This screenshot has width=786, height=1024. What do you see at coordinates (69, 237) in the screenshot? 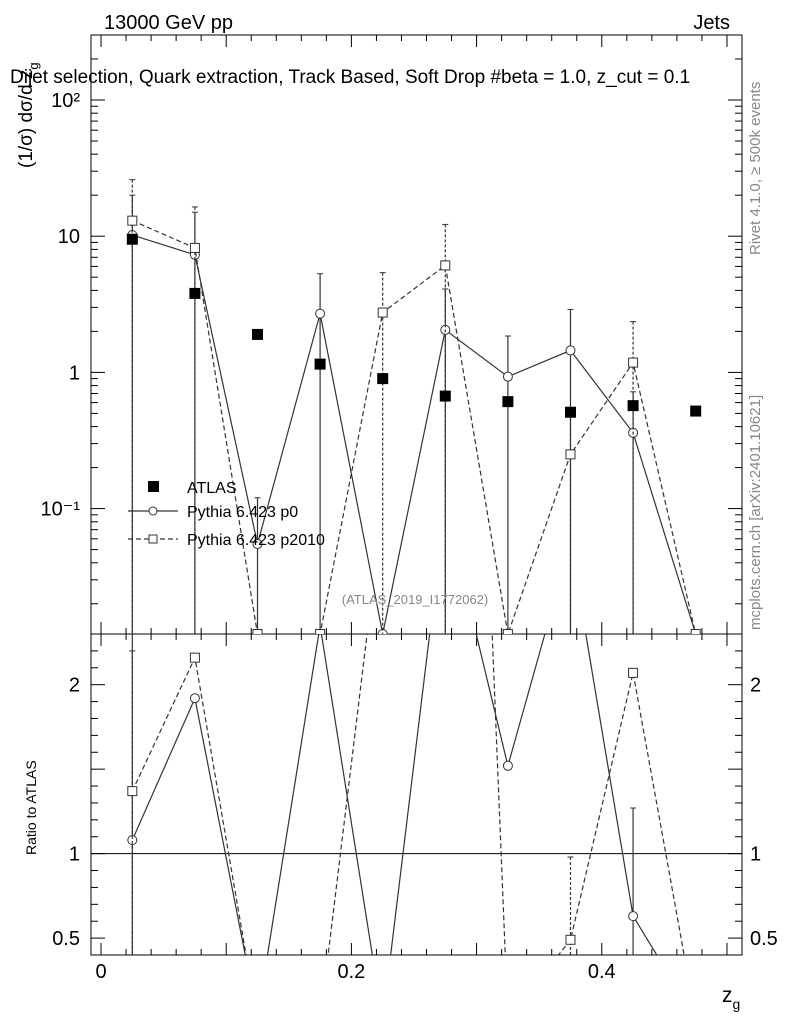
I see `y-tick-label: 10` at bounding box center [69, 237].